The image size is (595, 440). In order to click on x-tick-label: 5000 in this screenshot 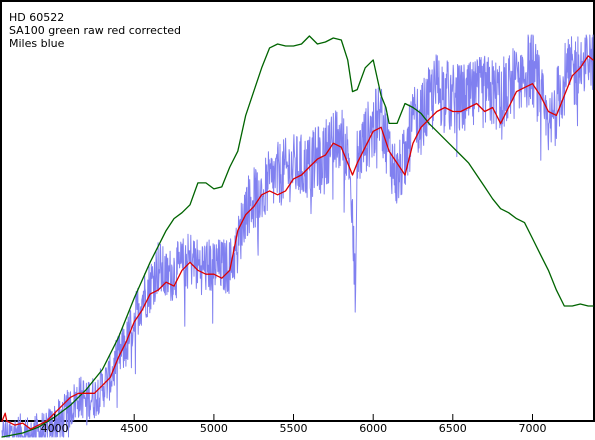, I will do `click(214, 428)`.